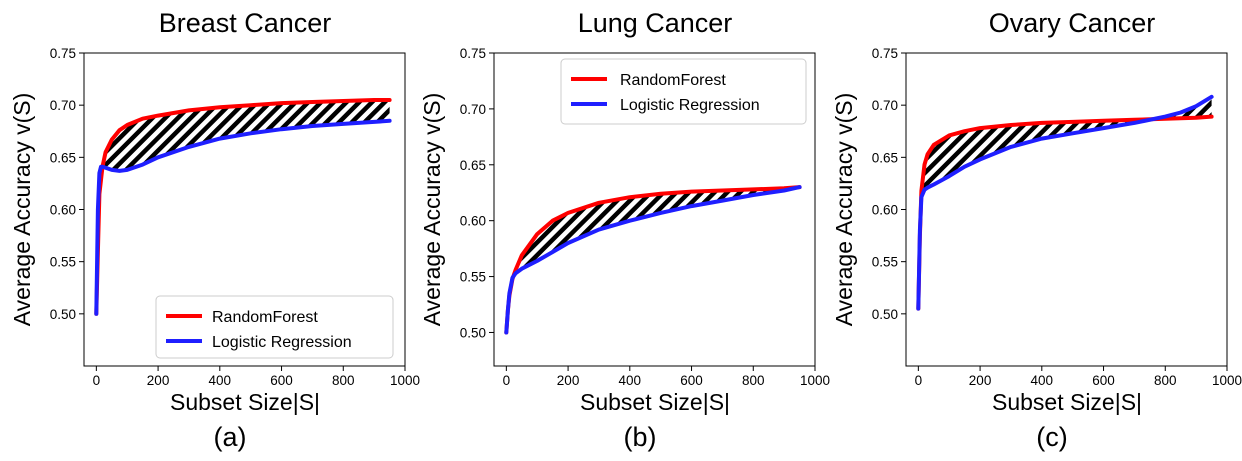 The height and width of the screenshot is (461, 1242). Describe the element at coordinates (1051, 437) in the screenshot. I see `panel-label: (c)` at that location.